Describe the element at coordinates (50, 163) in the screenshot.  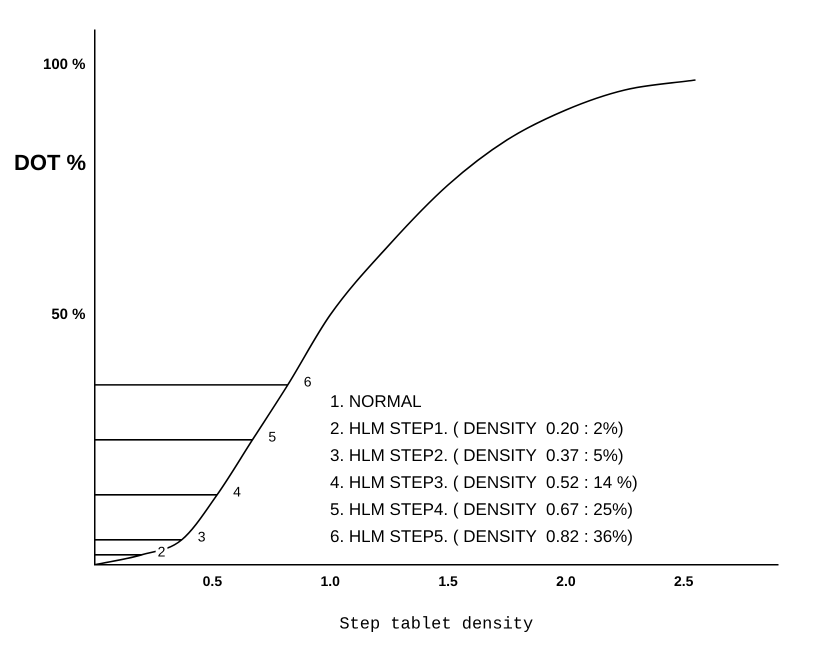
I see `y-axis-title: DOT %` at that location.